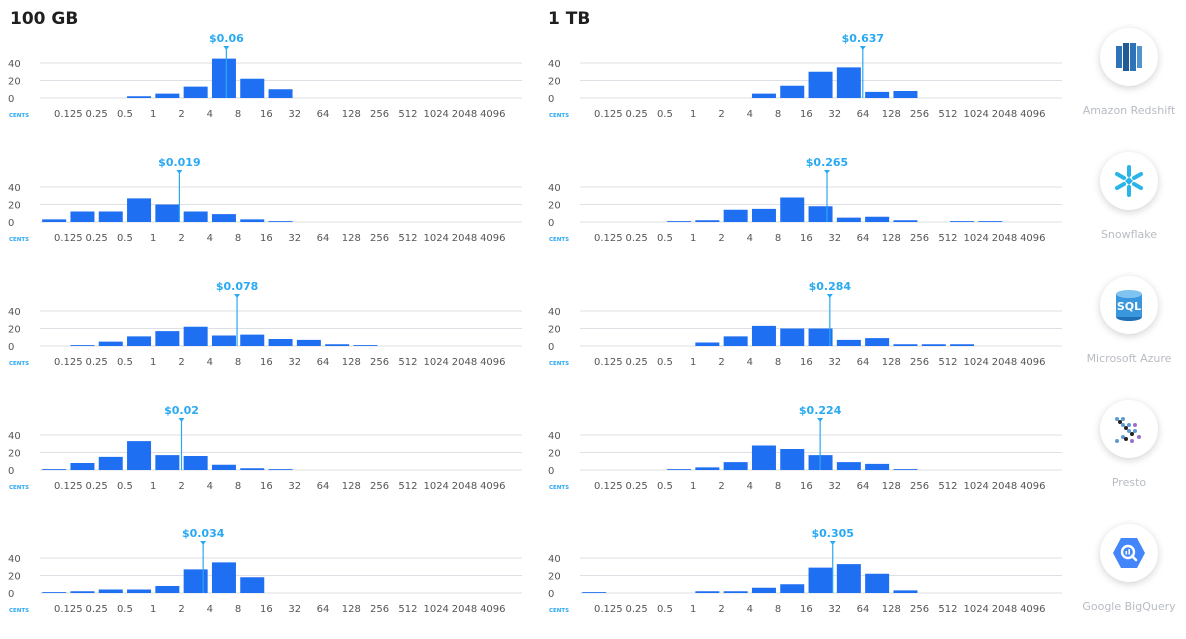  I want to click on vendor-google-bigquery: Google BigQuery, so click(1127, 568).